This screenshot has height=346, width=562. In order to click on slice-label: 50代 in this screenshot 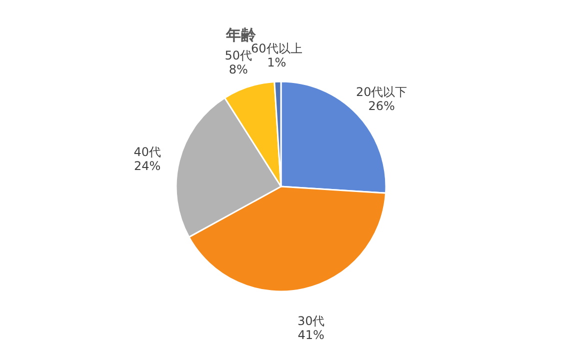, I will do `click(238, 55)`.